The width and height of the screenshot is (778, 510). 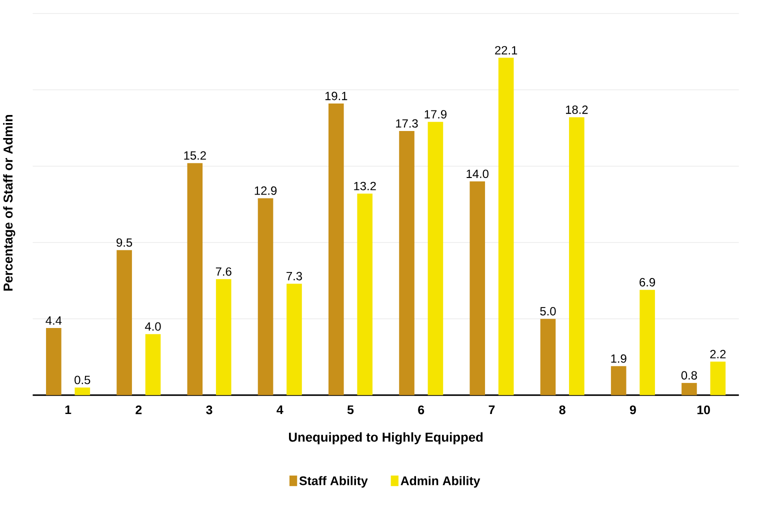 I want to click on x-tick-label: 10, so click(x=703, y=409).